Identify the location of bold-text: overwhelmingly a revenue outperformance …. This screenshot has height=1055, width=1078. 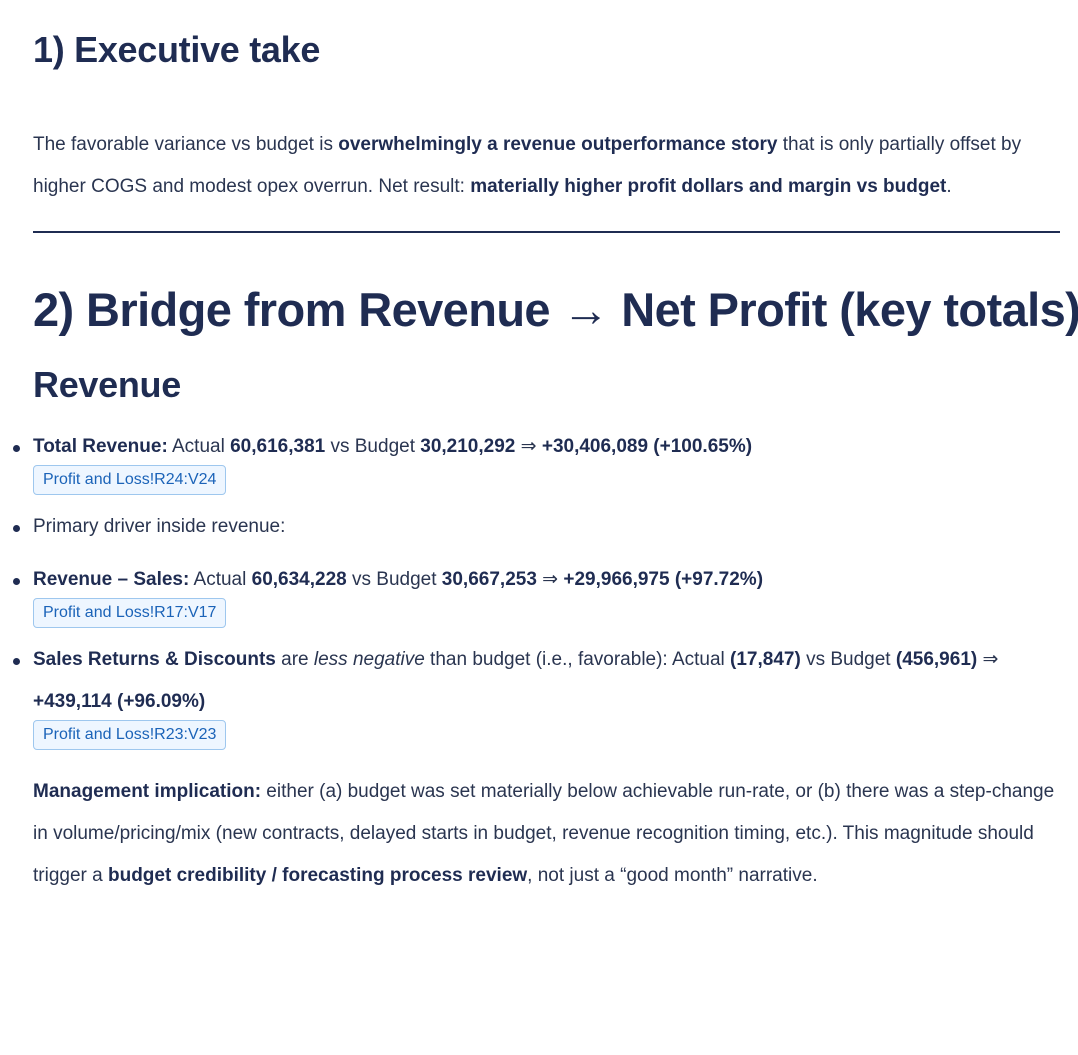
(558, 144).